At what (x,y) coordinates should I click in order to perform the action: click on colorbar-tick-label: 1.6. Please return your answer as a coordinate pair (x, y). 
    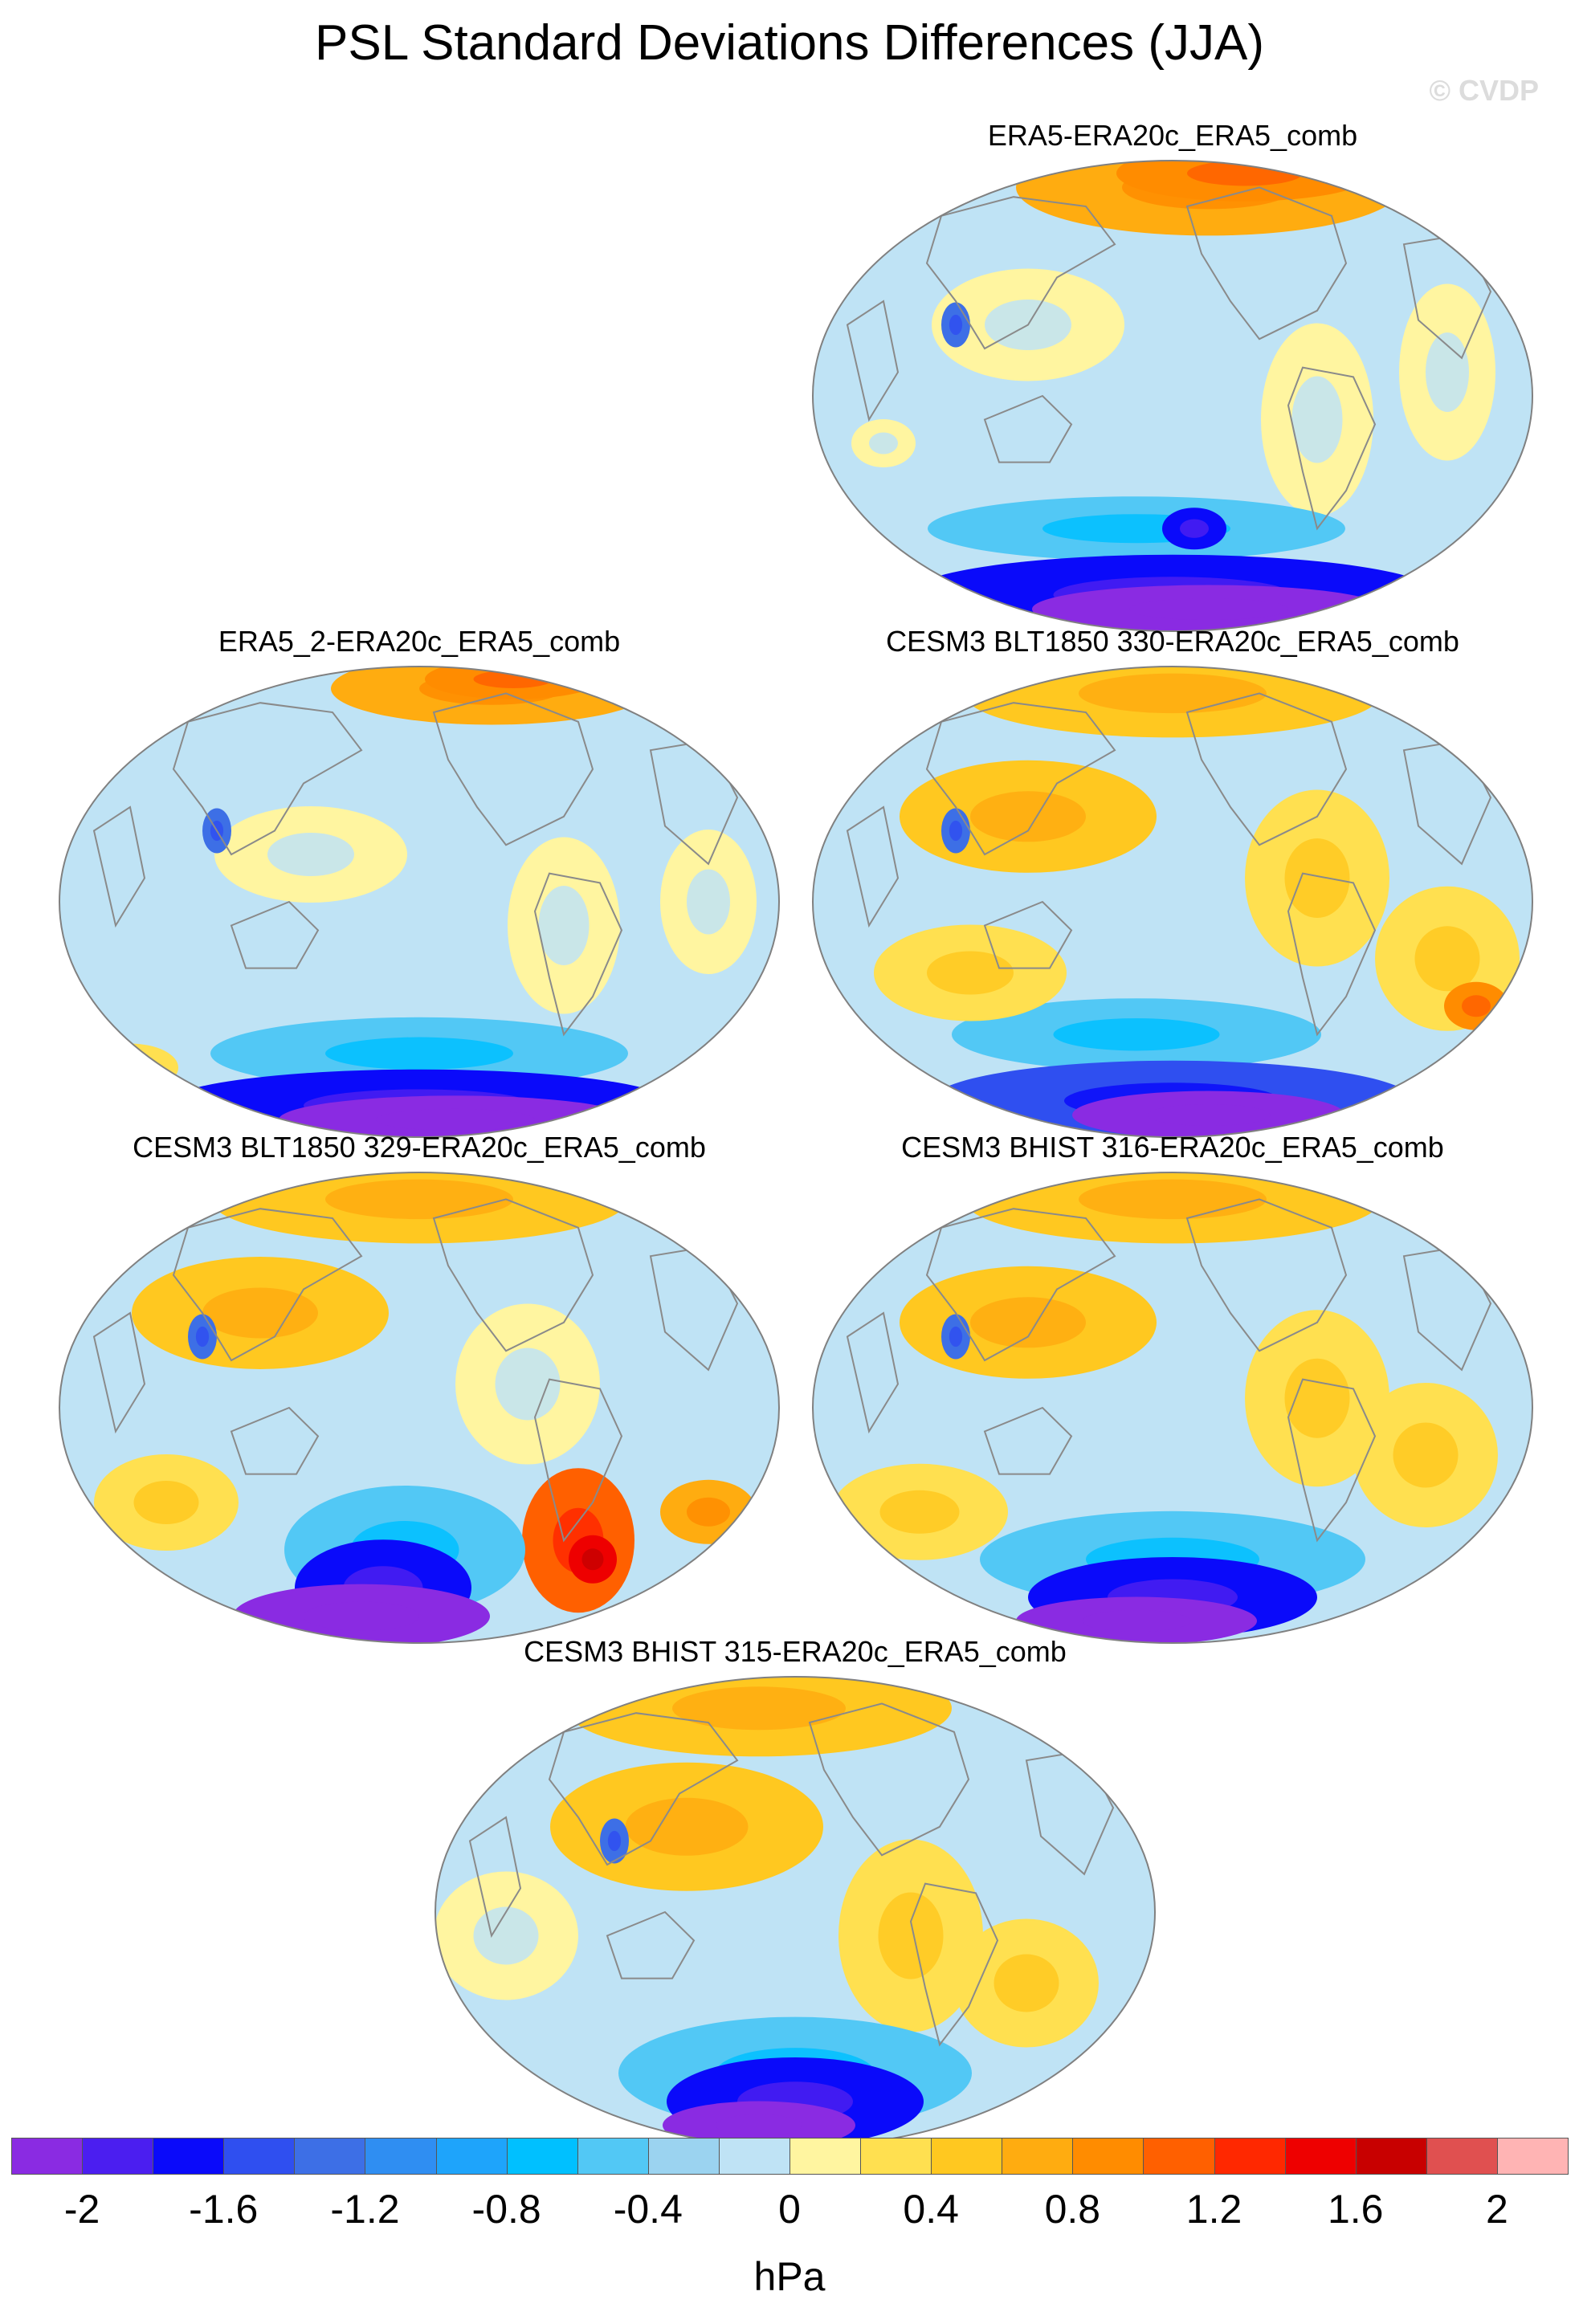
    Looking at the image, I should click on (1355, 2210).